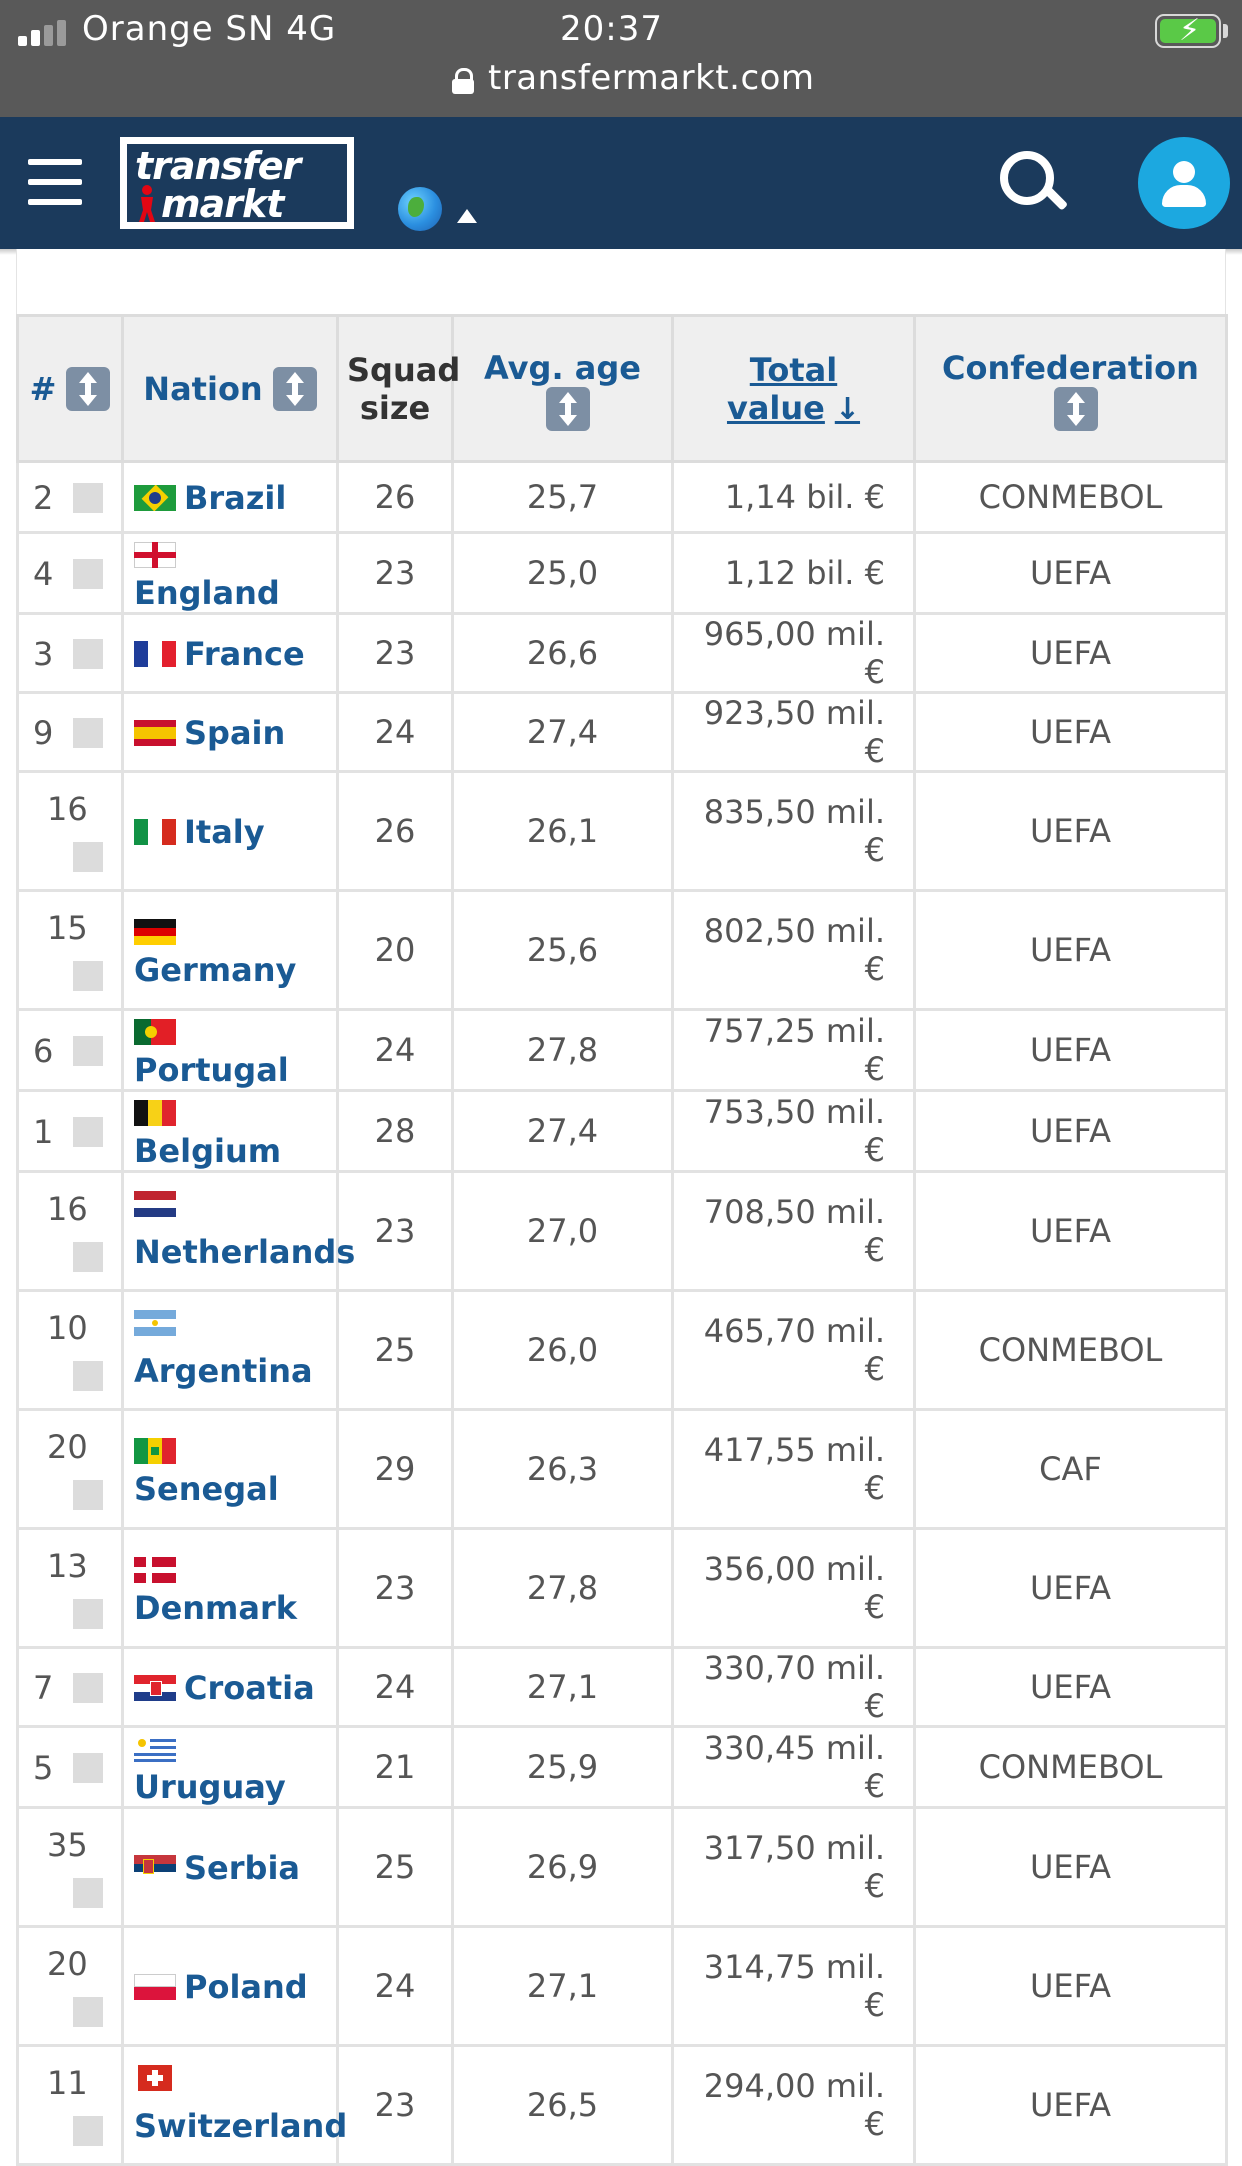 This screenshot has height=2166, width=1242. I want to click on signal-strength-icon, so click(44, 33).